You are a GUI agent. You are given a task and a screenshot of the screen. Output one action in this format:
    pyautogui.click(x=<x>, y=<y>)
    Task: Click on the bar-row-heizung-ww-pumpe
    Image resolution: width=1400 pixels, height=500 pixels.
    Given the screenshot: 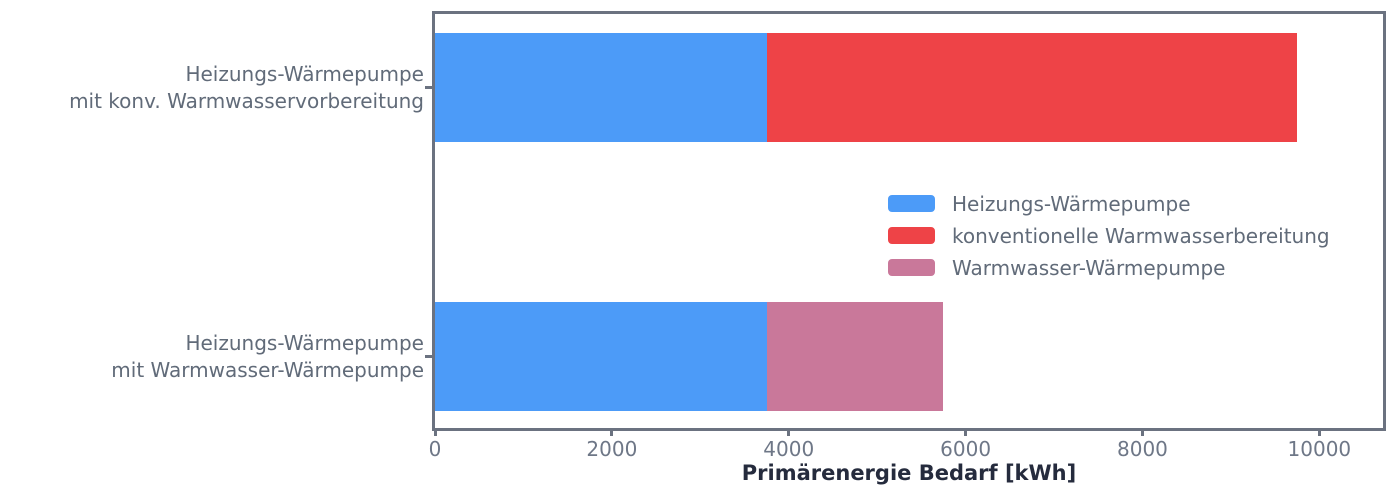 What is the action you would take?
    pyautogui.click(x=909, y=356)
    